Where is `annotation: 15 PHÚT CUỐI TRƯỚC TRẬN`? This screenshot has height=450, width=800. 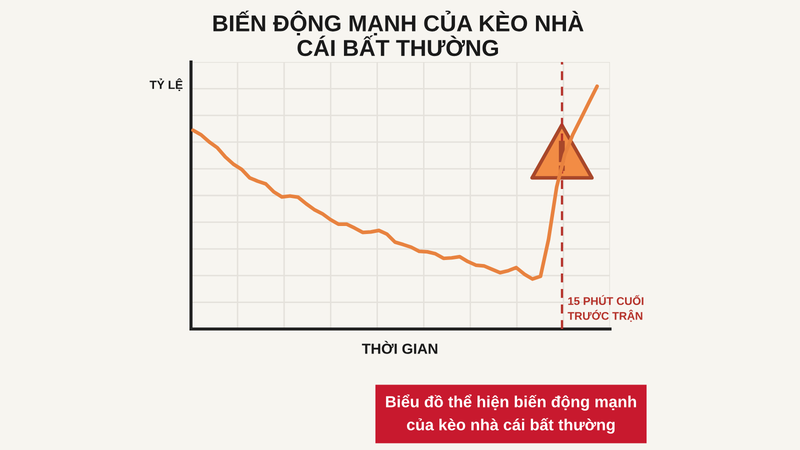
annotation: 15 PHÚT CUỐI TRƯỚC TRẬN is located at coordinates (606, 308).